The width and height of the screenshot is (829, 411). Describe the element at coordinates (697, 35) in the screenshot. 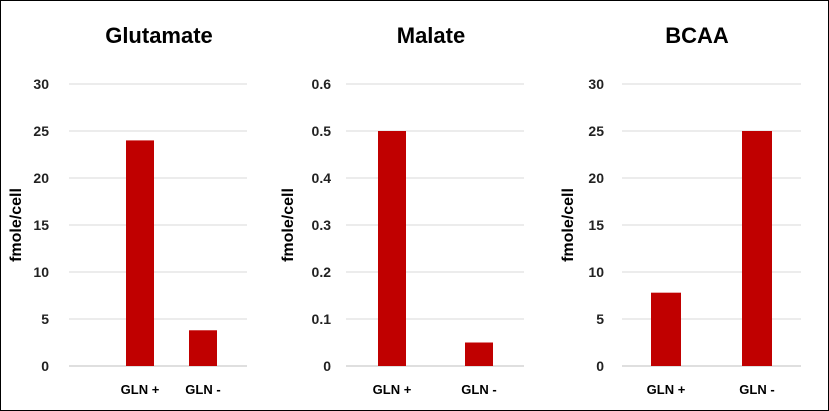

I see `chart-title: BCAA` at that location.